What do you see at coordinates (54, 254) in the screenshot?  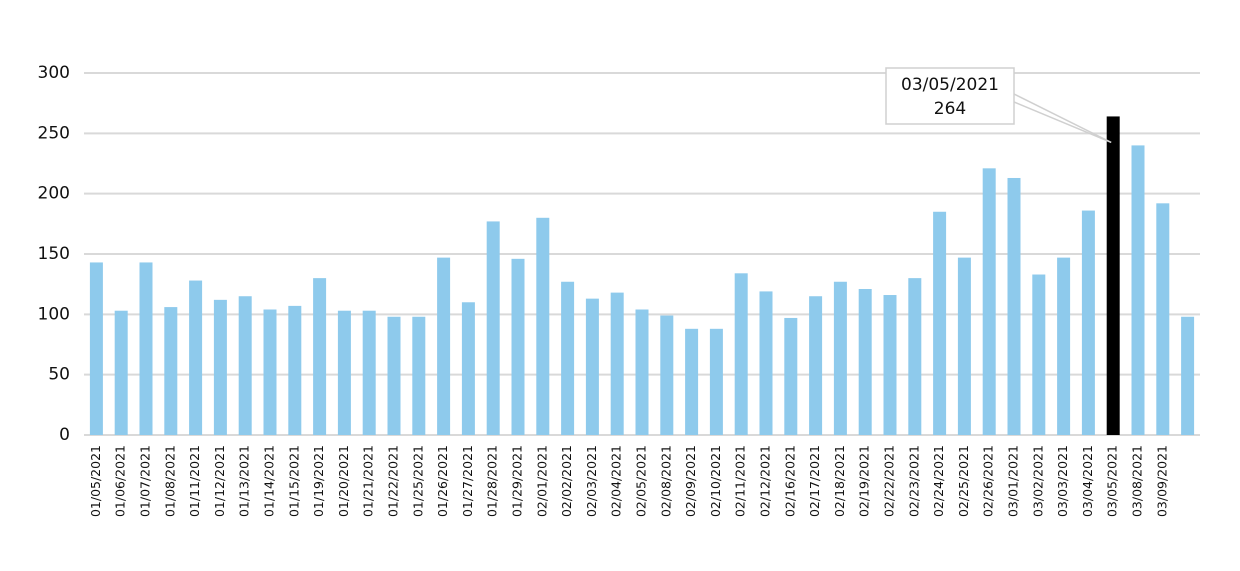 I see `y-tick-label: 150` at bounding box center [54, 254].